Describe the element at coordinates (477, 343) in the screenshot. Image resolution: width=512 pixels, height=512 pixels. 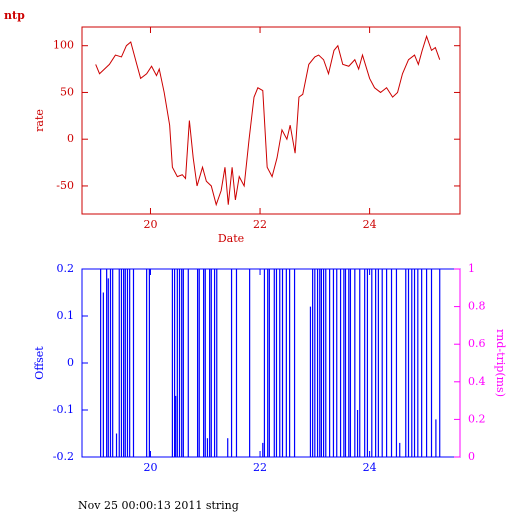
I see `y2-tick-label: 0.6` at that location.